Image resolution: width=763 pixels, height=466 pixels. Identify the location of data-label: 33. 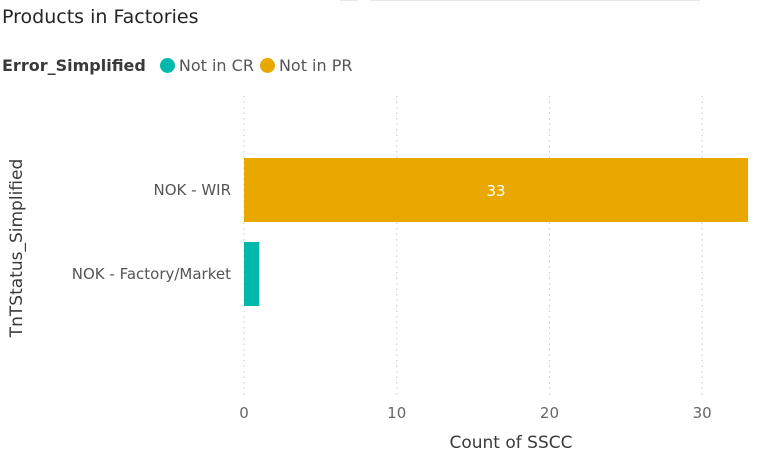
(495, 191).